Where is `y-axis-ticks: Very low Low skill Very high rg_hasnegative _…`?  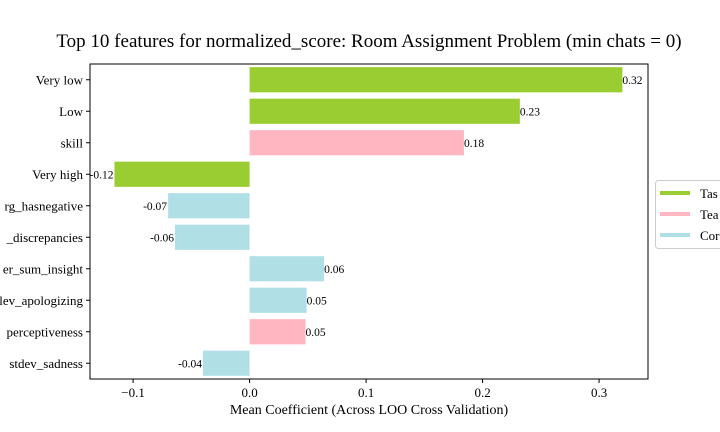 y-axis-ticks: Very low Low skill Very high rg_hasnegative _… is located at coordinates (45, 221).